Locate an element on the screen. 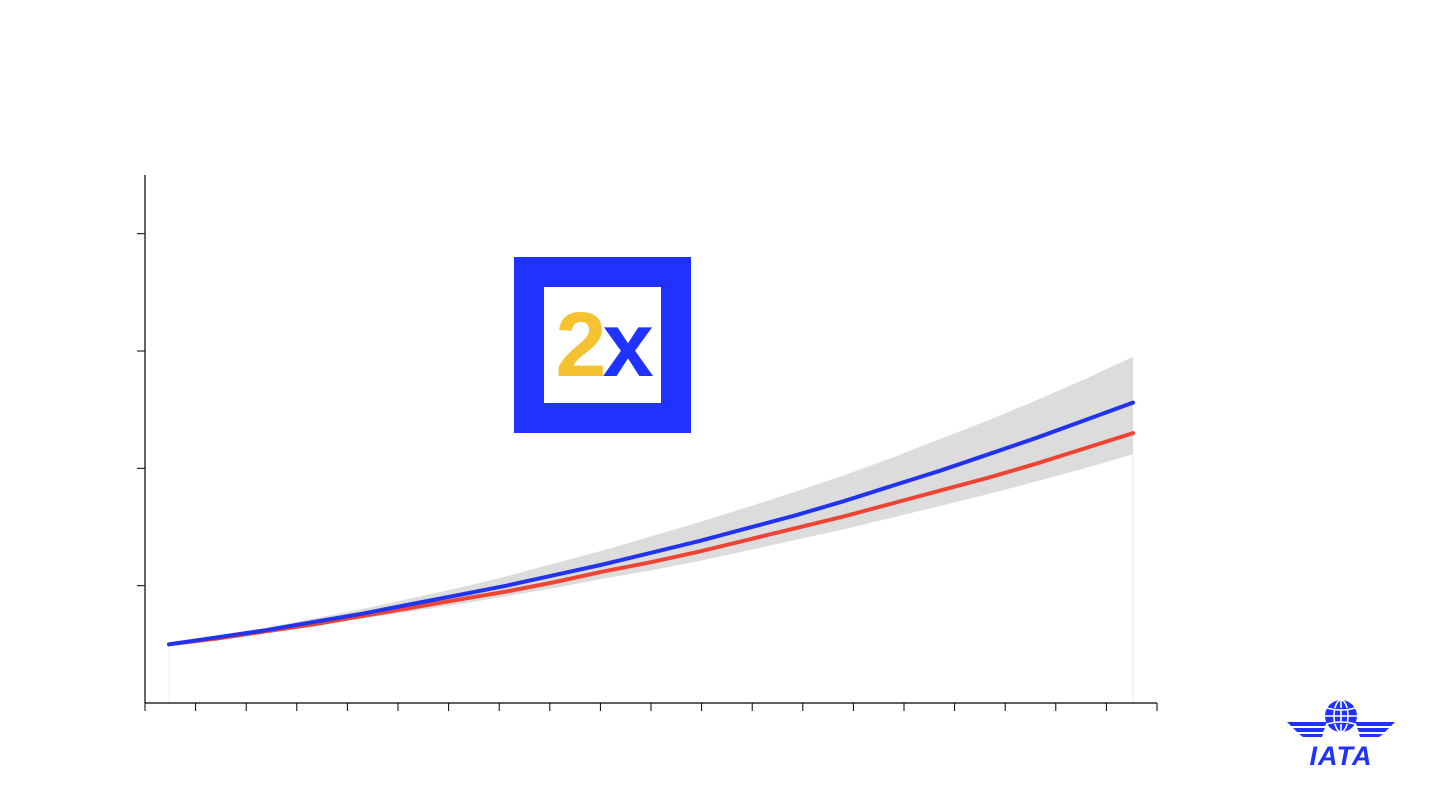 The width and height of the screenshot is (1440, 810). logo-text: IATA is located at coordinates (1341, 755).